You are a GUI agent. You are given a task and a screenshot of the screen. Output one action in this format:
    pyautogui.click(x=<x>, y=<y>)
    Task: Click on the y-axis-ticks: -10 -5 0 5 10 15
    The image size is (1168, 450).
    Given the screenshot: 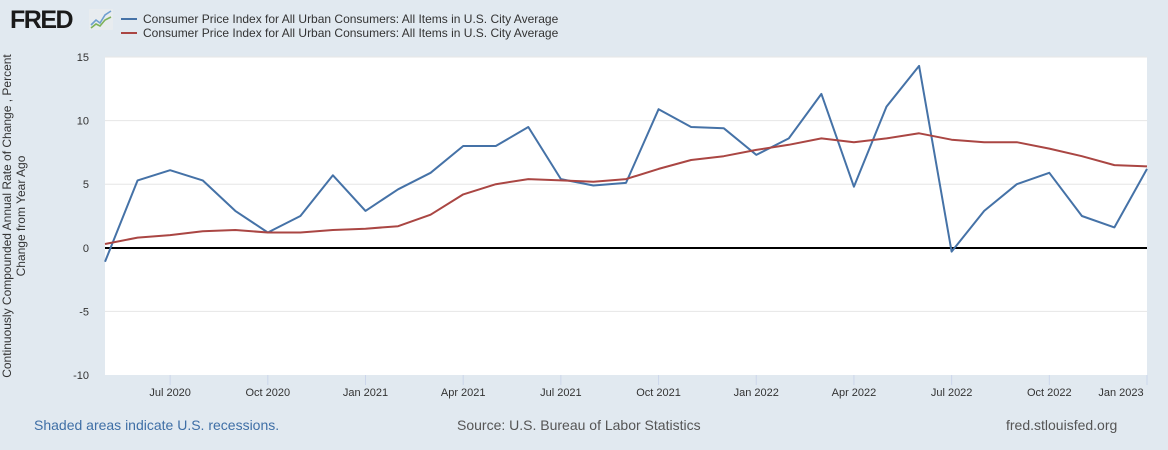 What is the action you would take?
    pyautogui.click(x=81, y=217)
    